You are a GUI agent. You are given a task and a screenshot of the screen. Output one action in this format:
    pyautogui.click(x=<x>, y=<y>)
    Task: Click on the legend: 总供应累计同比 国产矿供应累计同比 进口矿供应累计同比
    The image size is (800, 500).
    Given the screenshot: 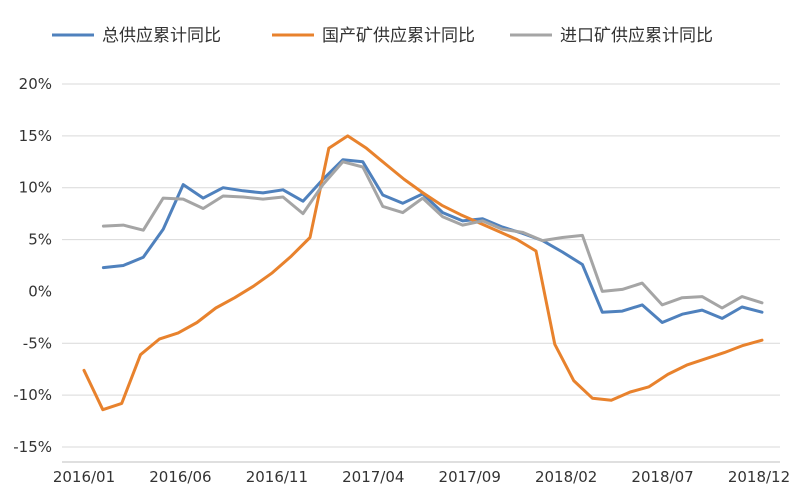 What is the action you would take?
    pyautogui.click(x=382, y=36)
    